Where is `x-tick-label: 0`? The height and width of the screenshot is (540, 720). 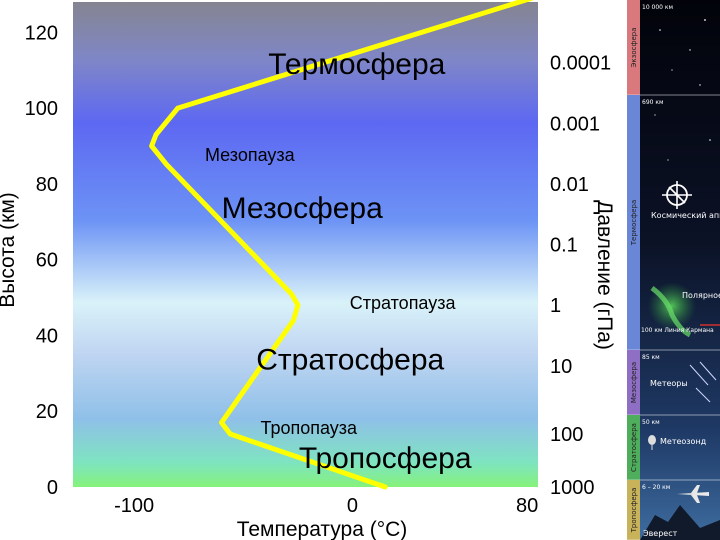 x-tick-label: 0 is located at coordinates (352, 506).